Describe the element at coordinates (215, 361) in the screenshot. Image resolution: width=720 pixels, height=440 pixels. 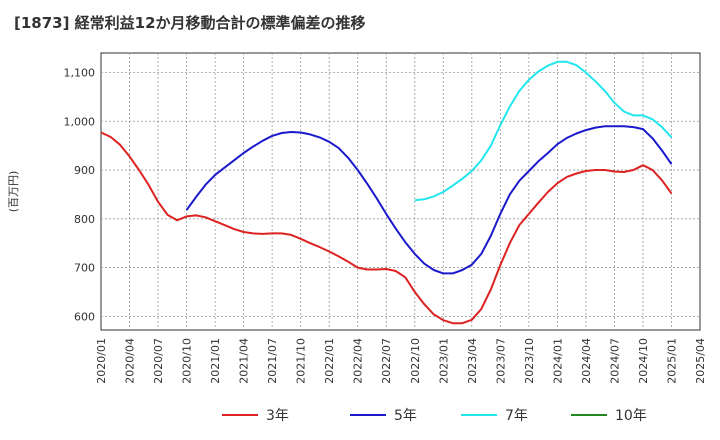
I see `x-tick-label: 2021/01` at that location.